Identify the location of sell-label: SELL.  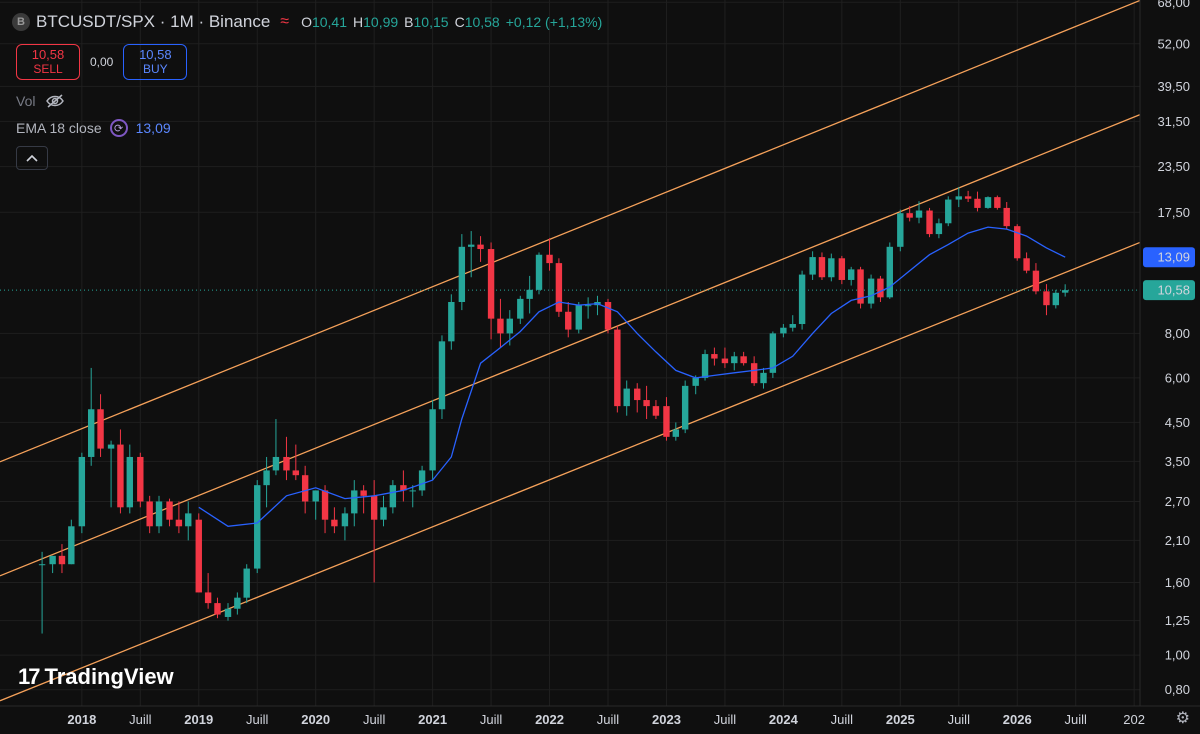
(48, 69).